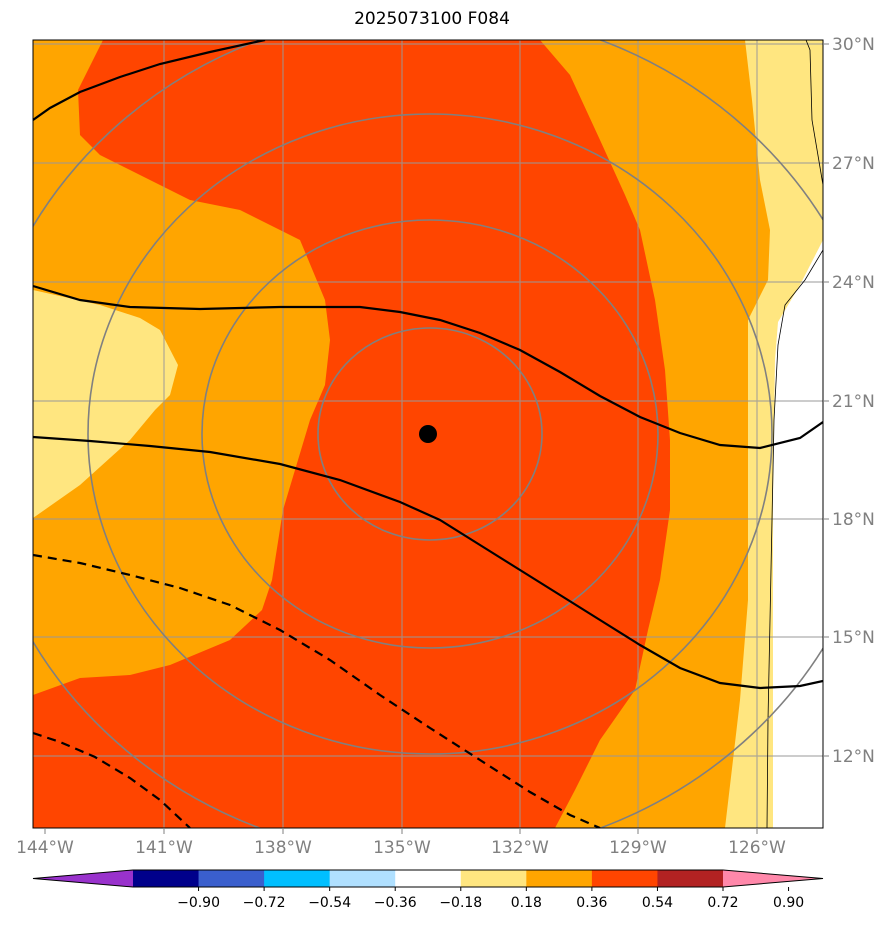 The image size is (894, 926). I want to click on colorbar-label: −0.18, so click(460, 903).